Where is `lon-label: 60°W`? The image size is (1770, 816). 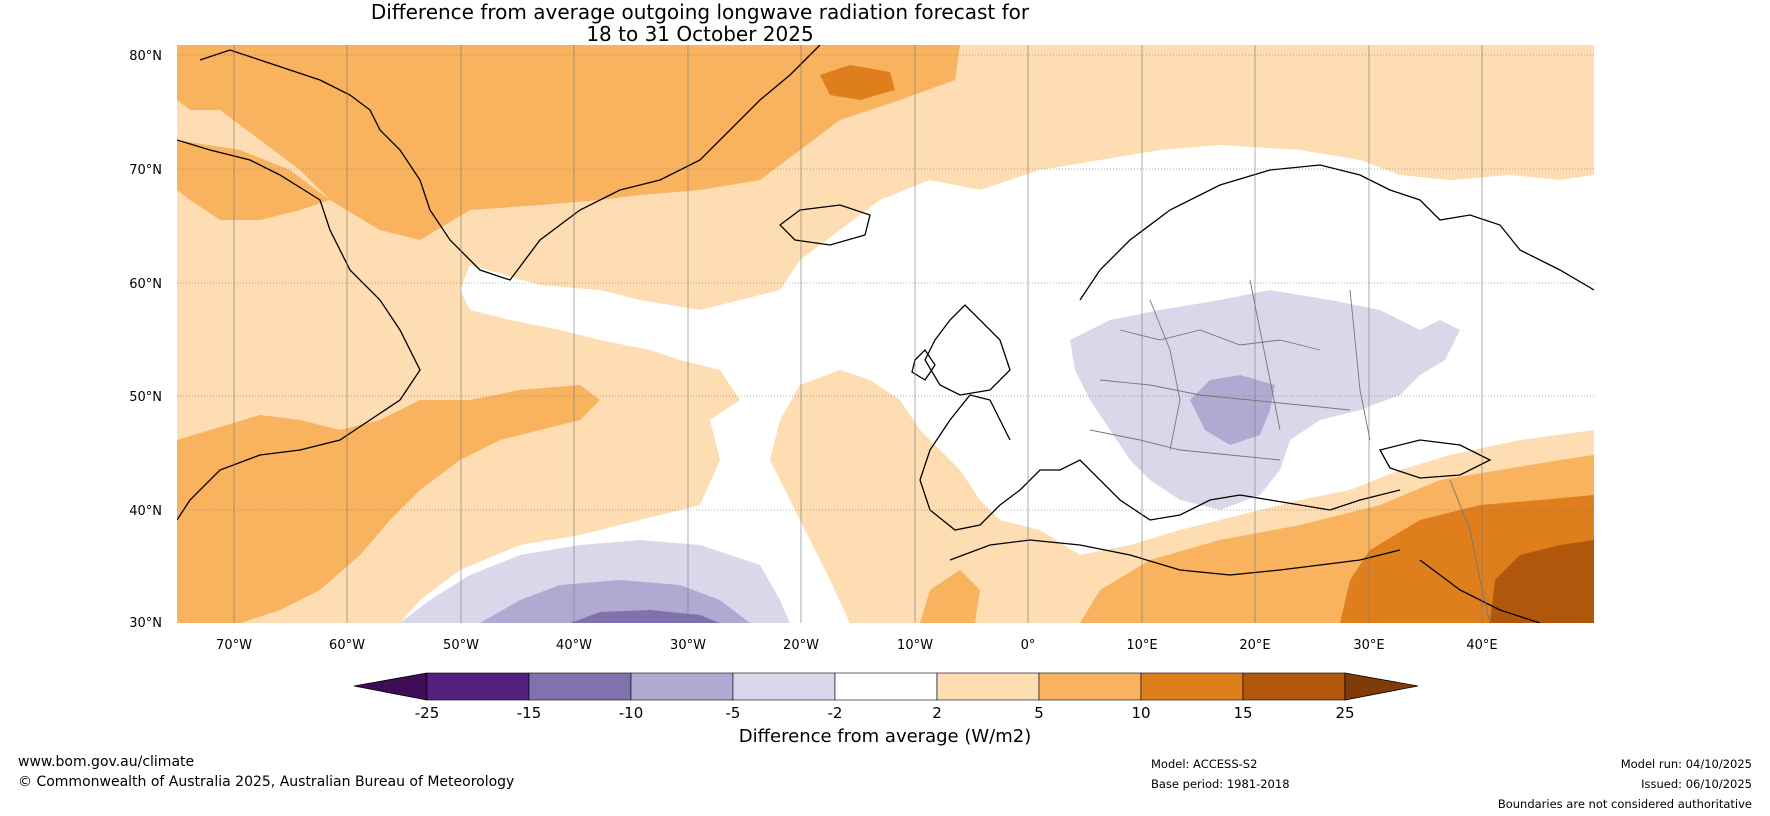
lon-label: 60°W is located at coordinates (347, 645).